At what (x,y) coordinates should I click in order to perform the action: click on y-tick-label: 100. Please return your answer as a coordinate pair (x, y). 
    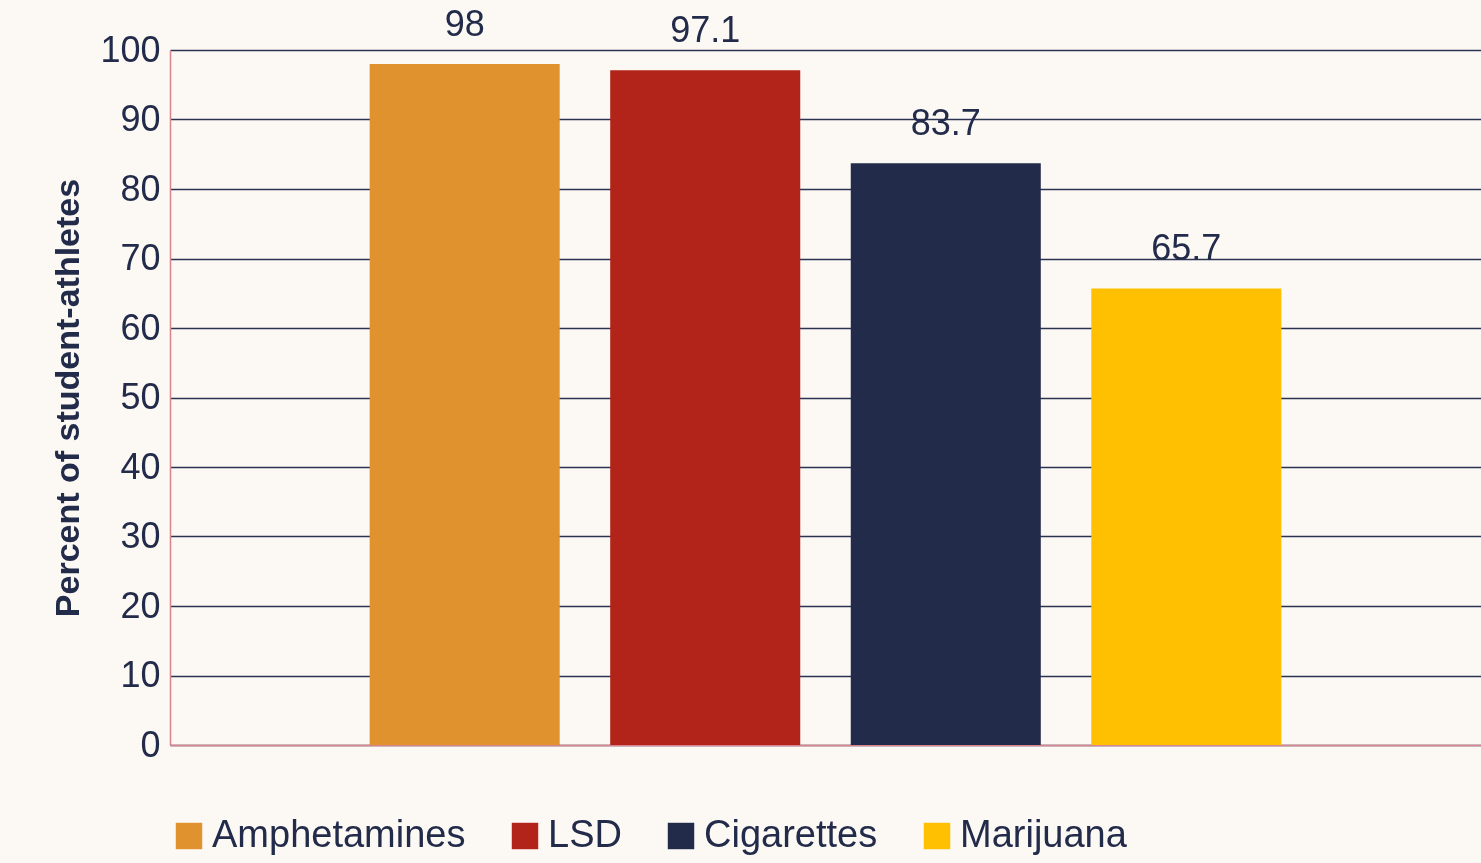
    Looking at the image, I should click on (130, 49).